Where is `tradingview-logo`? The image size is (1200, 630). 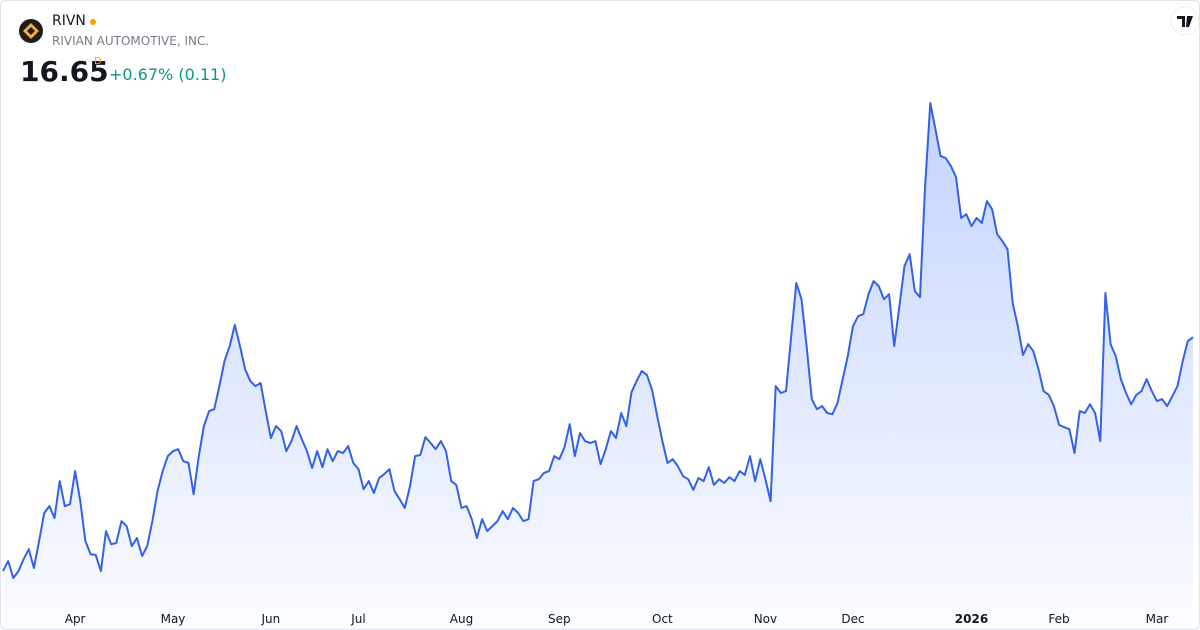 tradingview-logo is located at coordinates (1184, 21).